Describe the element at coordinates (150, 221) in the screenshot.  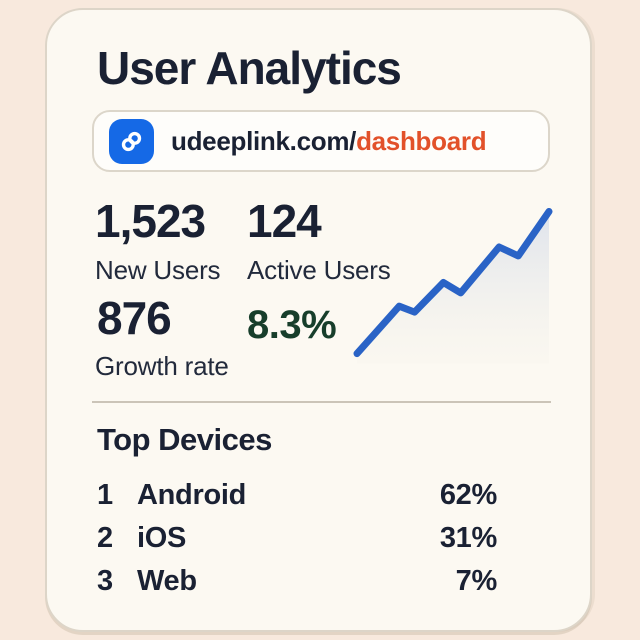
I see `stat-new-users-value: 1,523` at that location.